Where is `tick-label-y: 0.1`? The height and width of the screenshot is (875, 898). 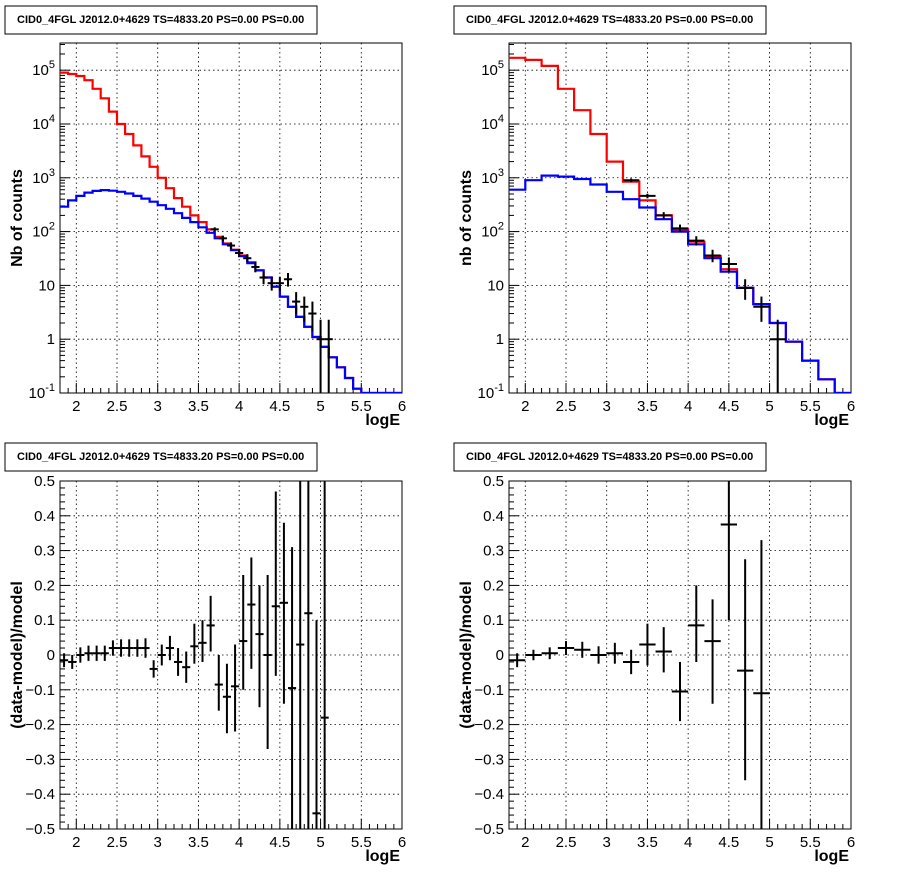 tick-label-y: 0.1 is located at coordinates (44, 620).